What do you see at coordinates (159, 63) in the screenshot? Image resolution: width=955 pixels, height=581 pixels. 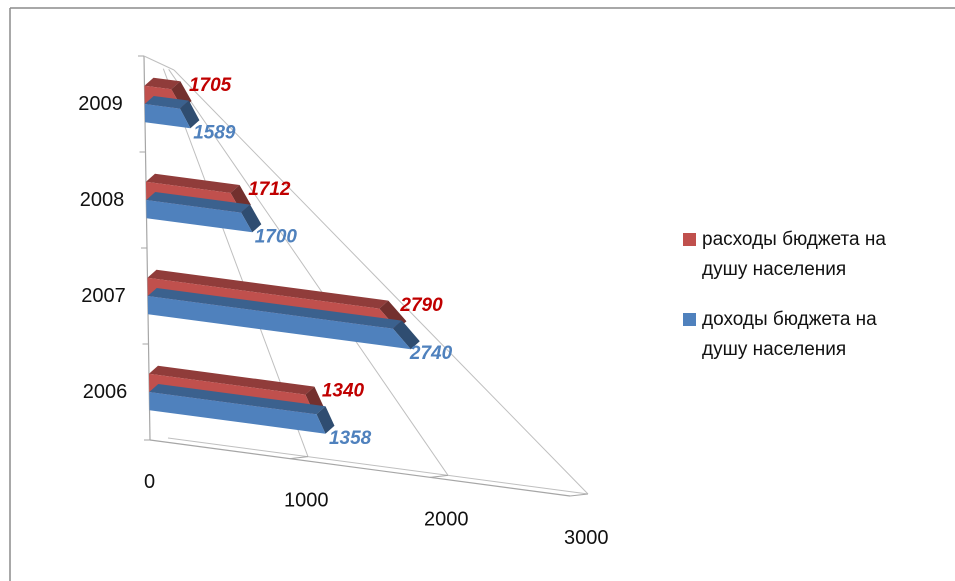 I see `wall-top-edge` at bounding box center [159, 63].